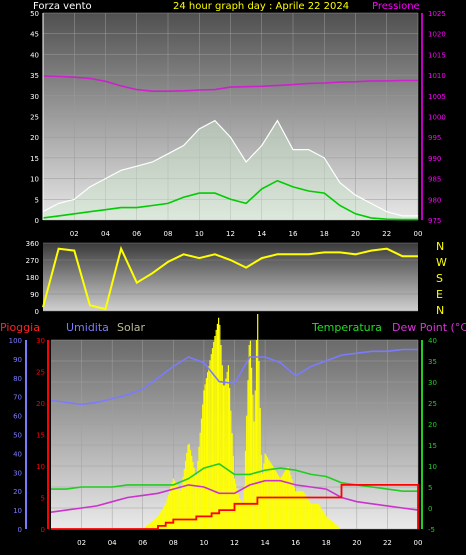 Image resolution: width=466 pixels, height=555 pixels. What do you see at coordinates (293, 234) in the screenshot?
I see `wind-x-tick-label: 16` at bounding box center [293, 234].